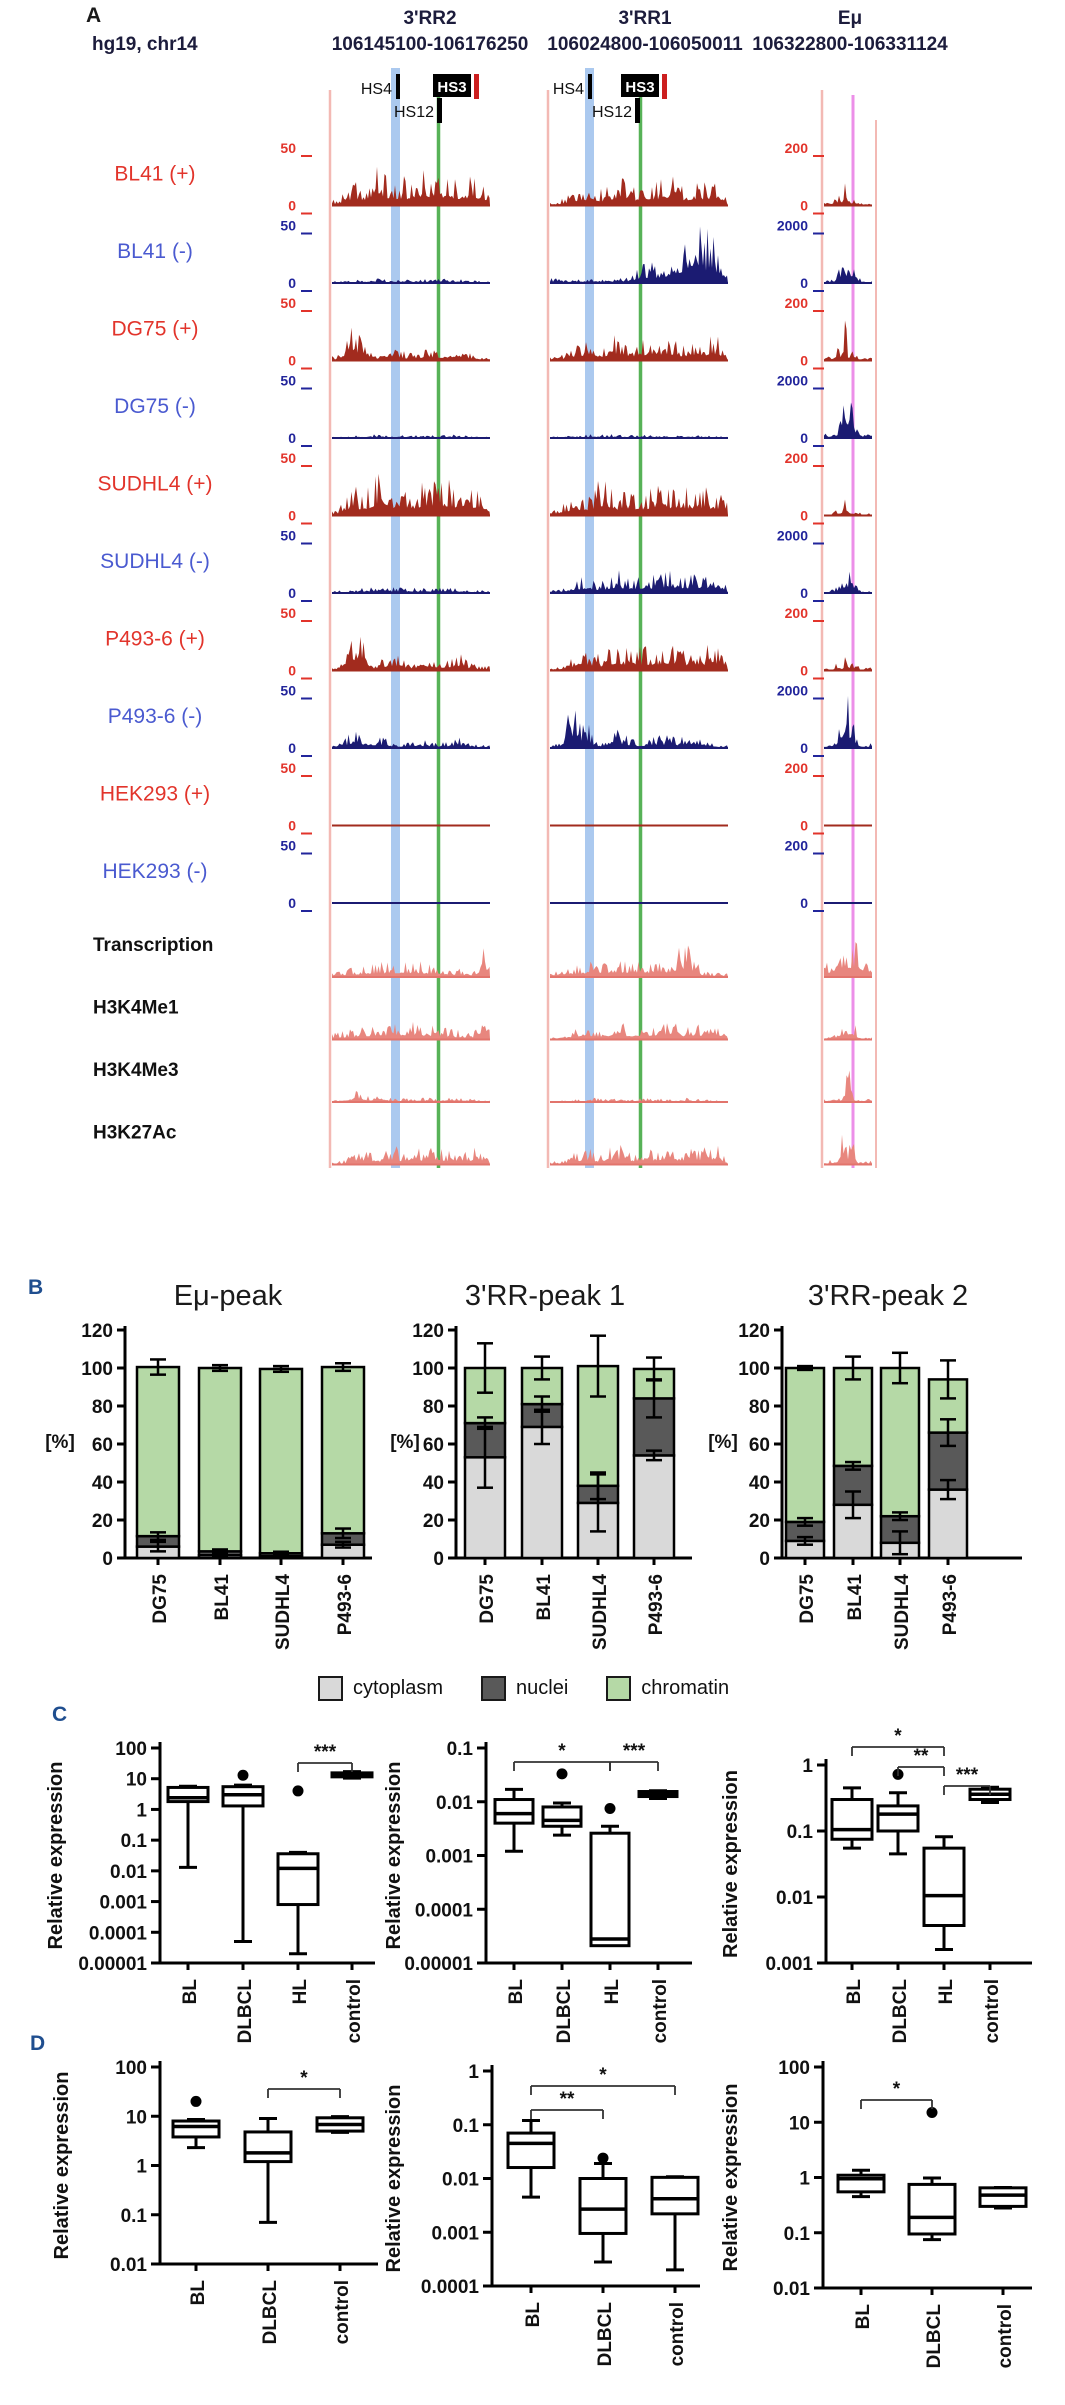 This screenshot has height=2405, width=1065. Describe the element at coordinates (430, 18) in the screenshot. I see `region-name-0: 3'RR2` at that location.